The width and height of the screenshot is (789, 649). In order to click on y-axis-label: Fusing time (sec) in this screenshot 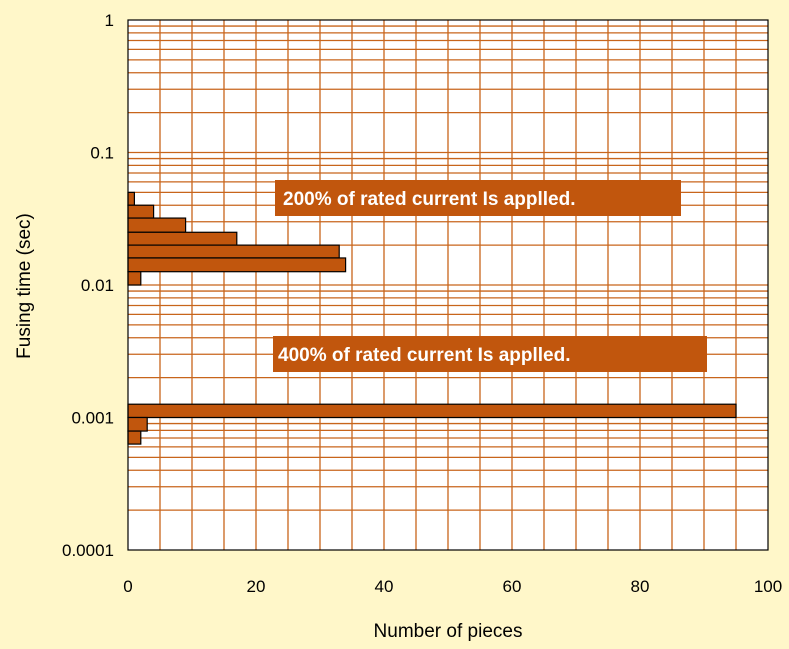, I will do `click(24, 286)`.